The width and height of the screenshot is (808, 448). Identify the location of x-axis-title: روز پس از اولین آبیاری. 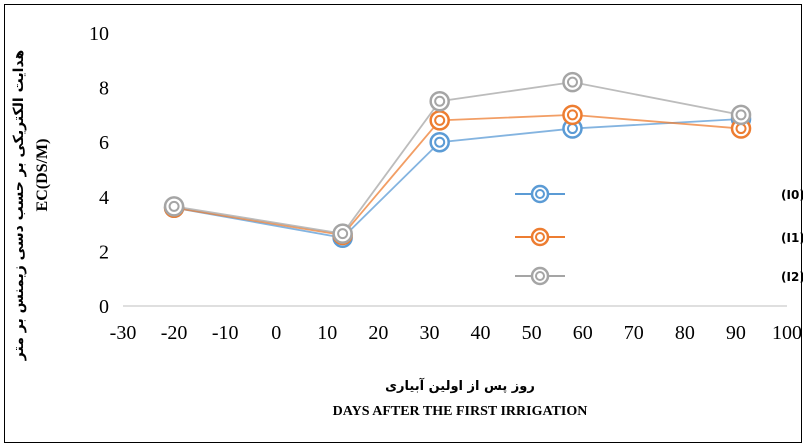
(460, 385).